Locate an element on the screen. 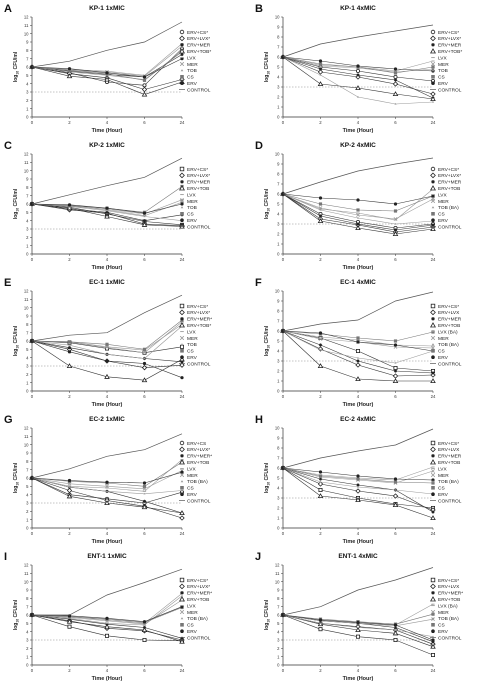  legend-label: CS is located at coordinates (190, 352).